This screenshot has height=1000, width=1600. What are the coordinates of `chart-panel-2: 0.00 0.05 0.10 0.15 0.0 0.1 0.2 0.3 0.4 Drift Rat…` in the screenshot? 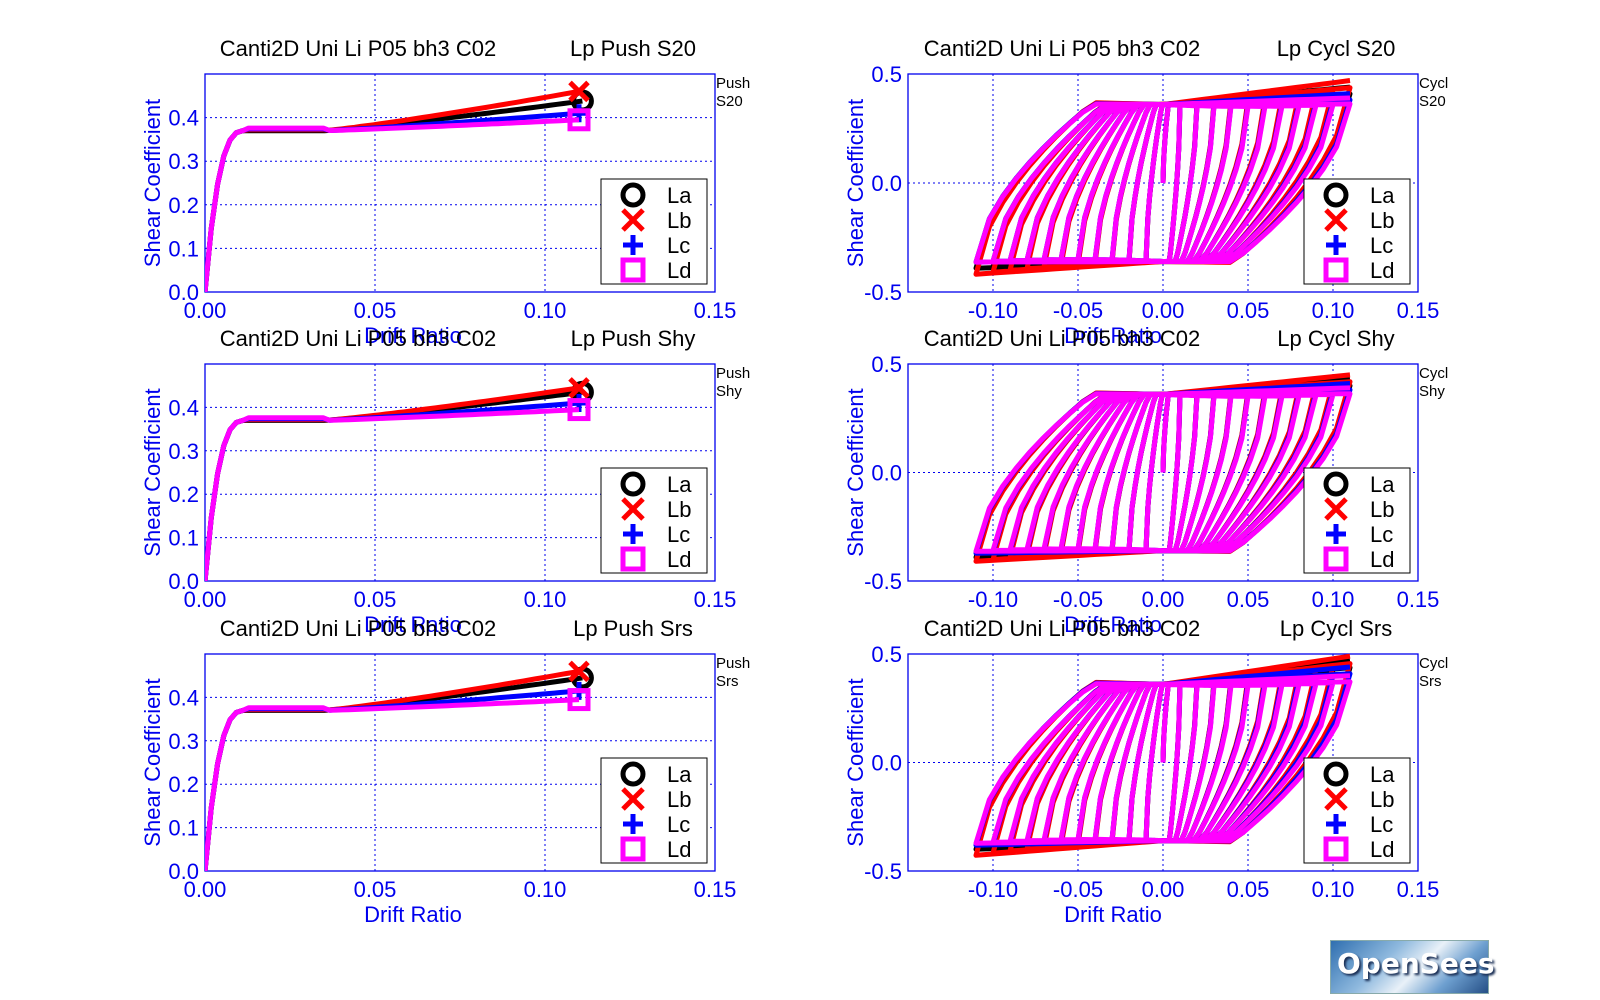 It's located at (445, 481).